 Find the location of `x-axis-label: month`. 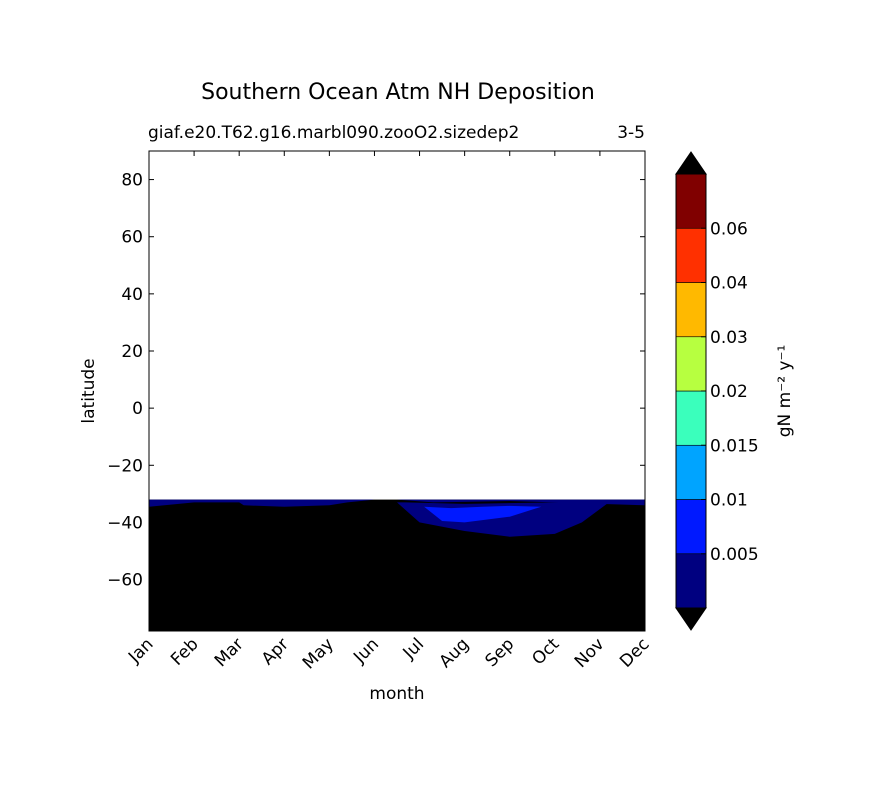

x-axis-label: month is located at coordinates (396, 694).